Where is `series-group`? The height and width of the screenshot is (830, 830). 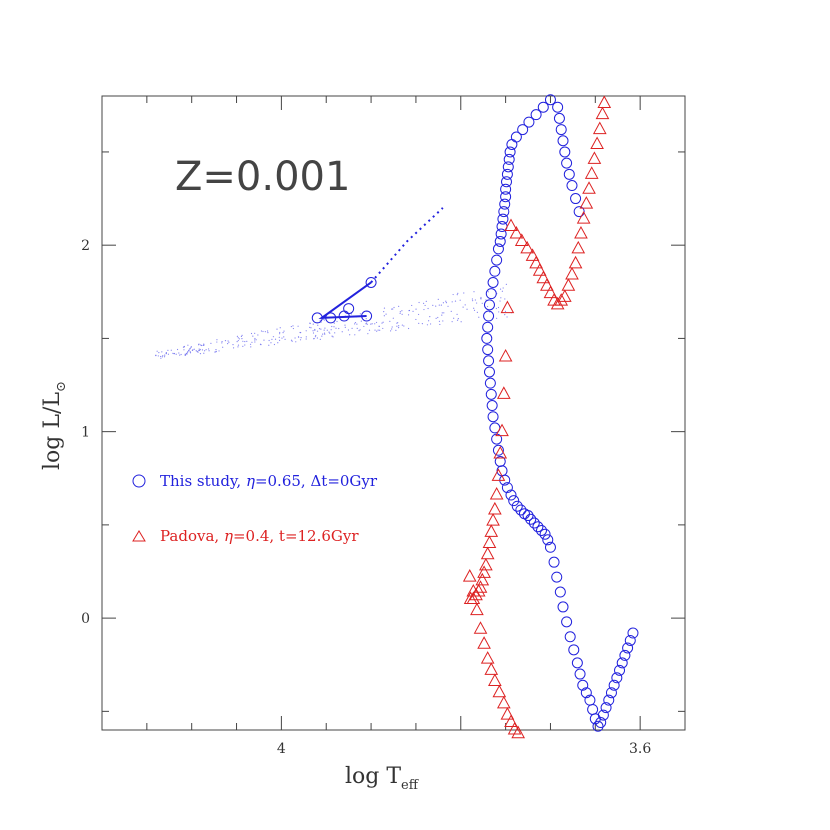
series-group is located at coordinates (345, 300).